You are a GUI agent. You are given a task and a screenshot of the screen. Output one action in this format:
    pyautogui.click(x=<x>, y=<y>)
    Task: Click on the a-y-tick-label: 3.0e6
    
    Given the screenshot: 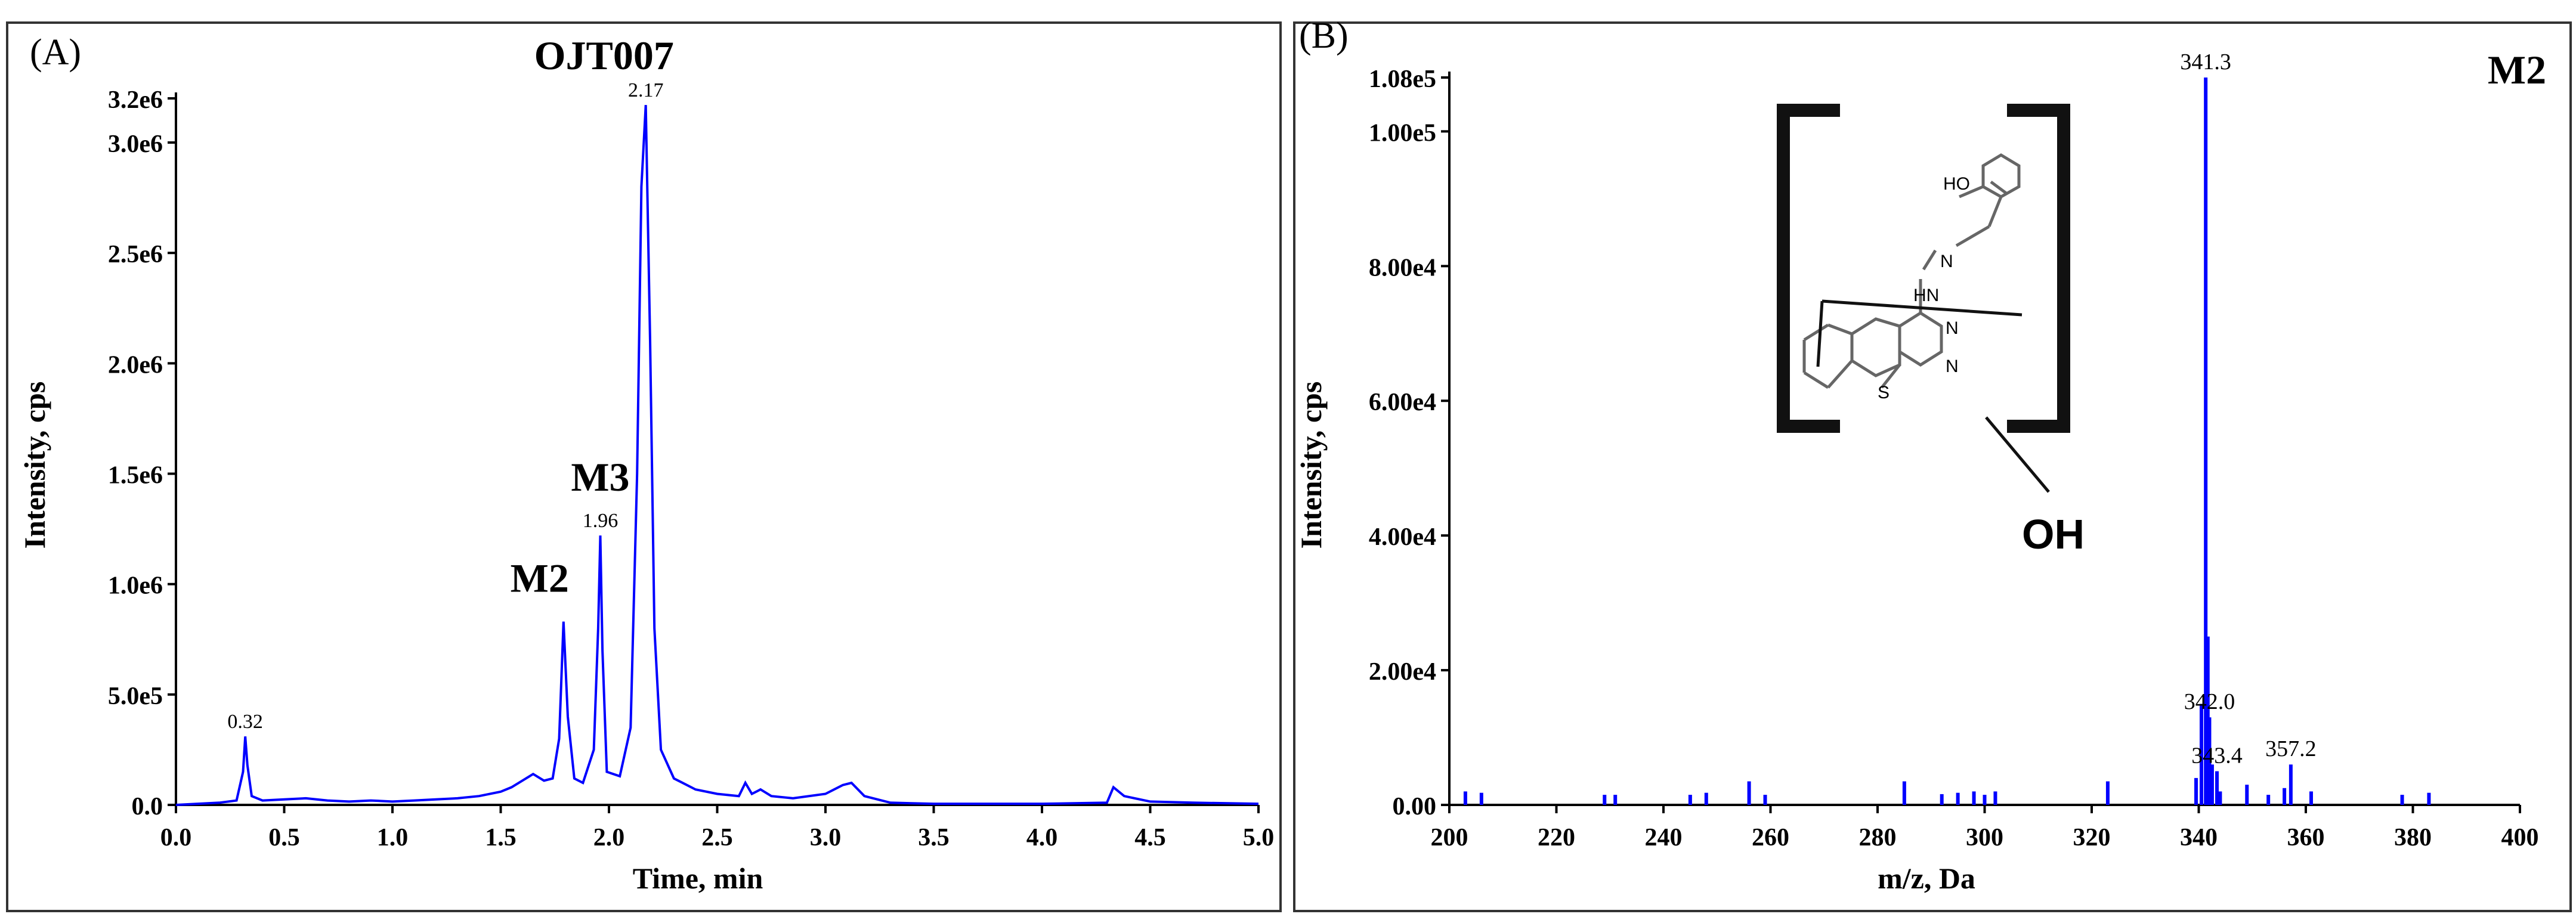 What is the action you would take?
    pyautogui.click(x=135, y=144)
    